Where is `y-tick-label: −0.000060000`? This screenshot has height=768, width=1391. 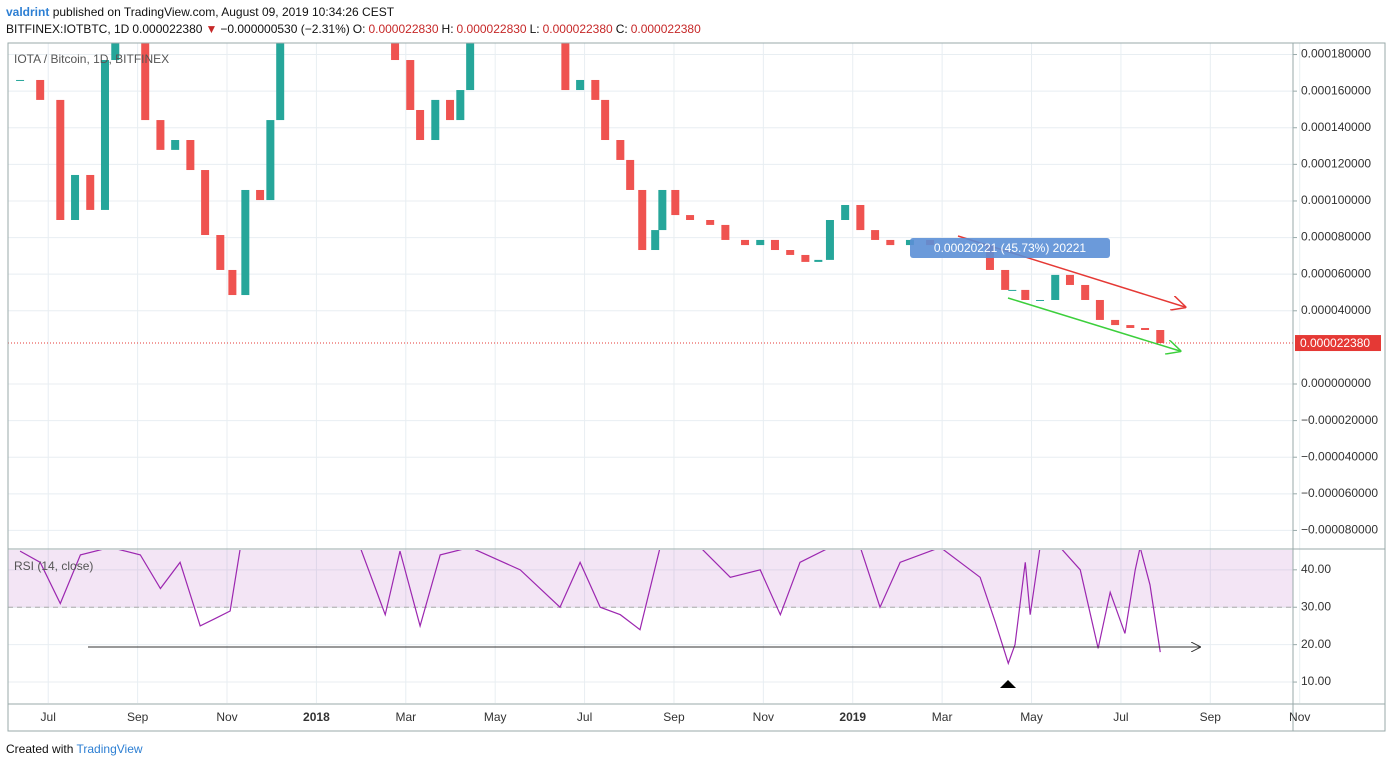
y-tick-label: −0.000060000 is located at coordinates (1339, 493).